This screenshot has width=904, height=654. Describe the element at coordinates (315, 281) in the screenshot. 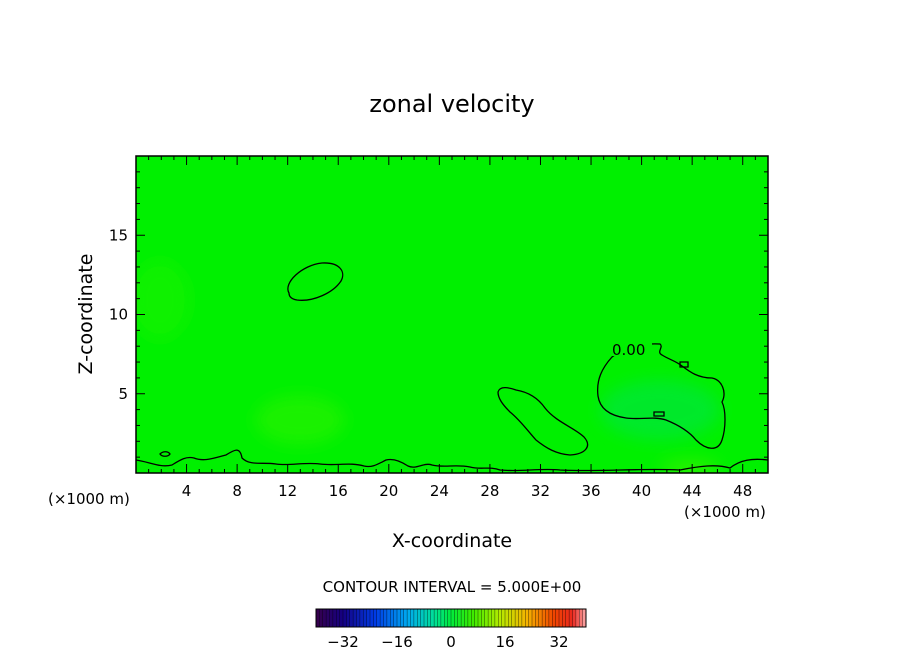

I see `contour-upper-loop` at that location.